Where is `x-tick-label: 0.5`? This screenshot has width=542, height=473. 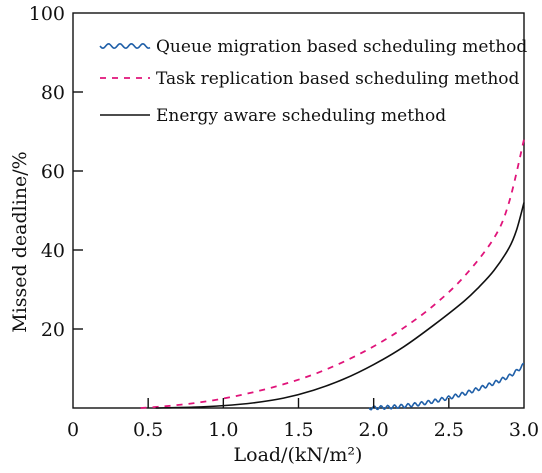
x-tick-label: 0.5 is located at coordinates (148, 430).